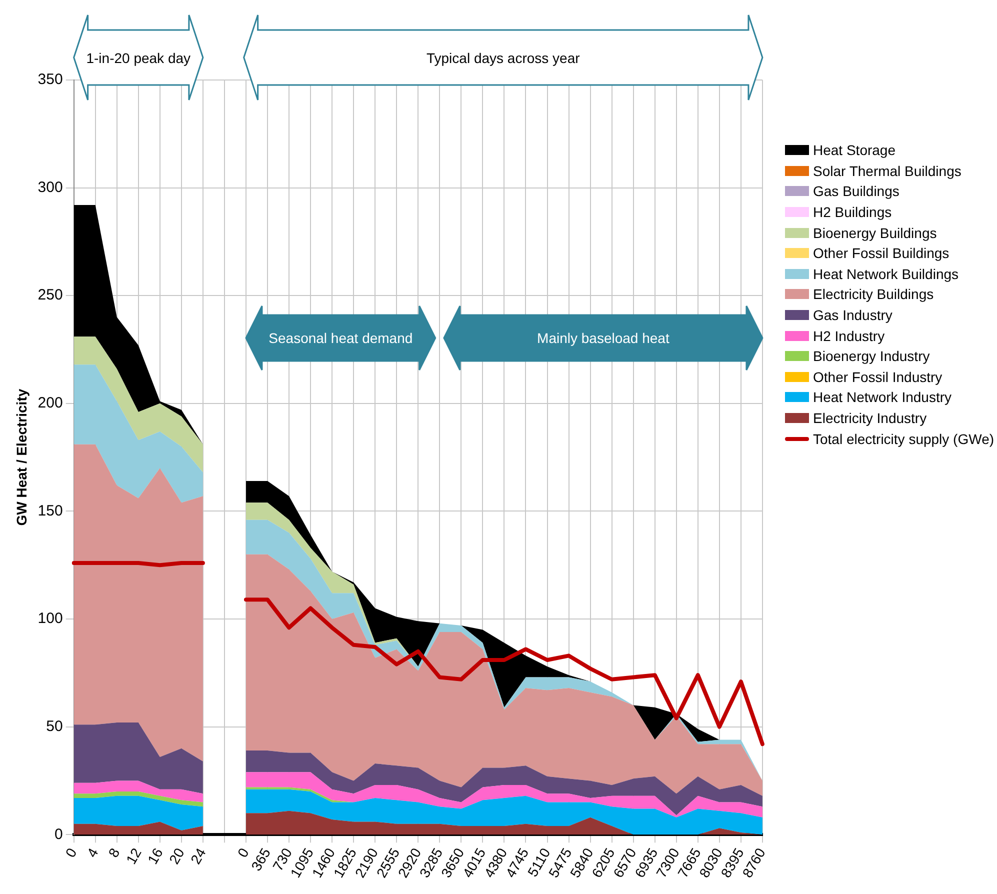 The width and height of the screenshot is (997, 894). What do you see at coordinates (871, 356) in the screenshot?
I see `legend-label: Bioenergy Industry` at bounding box center [871, 356].